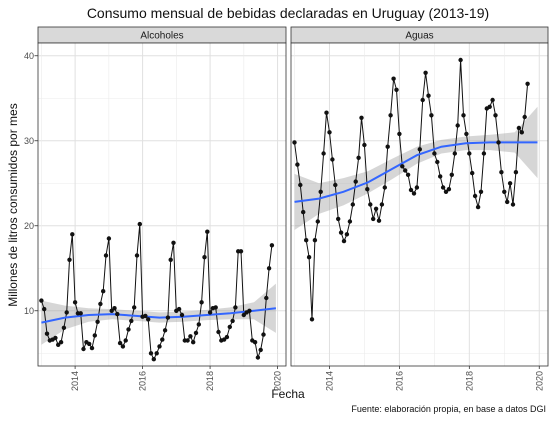 This screenshot has width=555, height=423. What do you see at coordinates (278, 381) in the screenshot?
I see `x-tick-label: 2020` at bounding box center [278, 381].